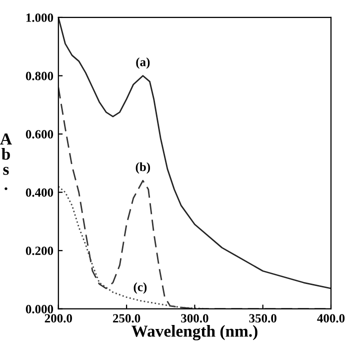  What do you see at coordinates (126, 318) in the screenshot?
I see `x-tick-label: 250.0` at bounding box center [126, 318].